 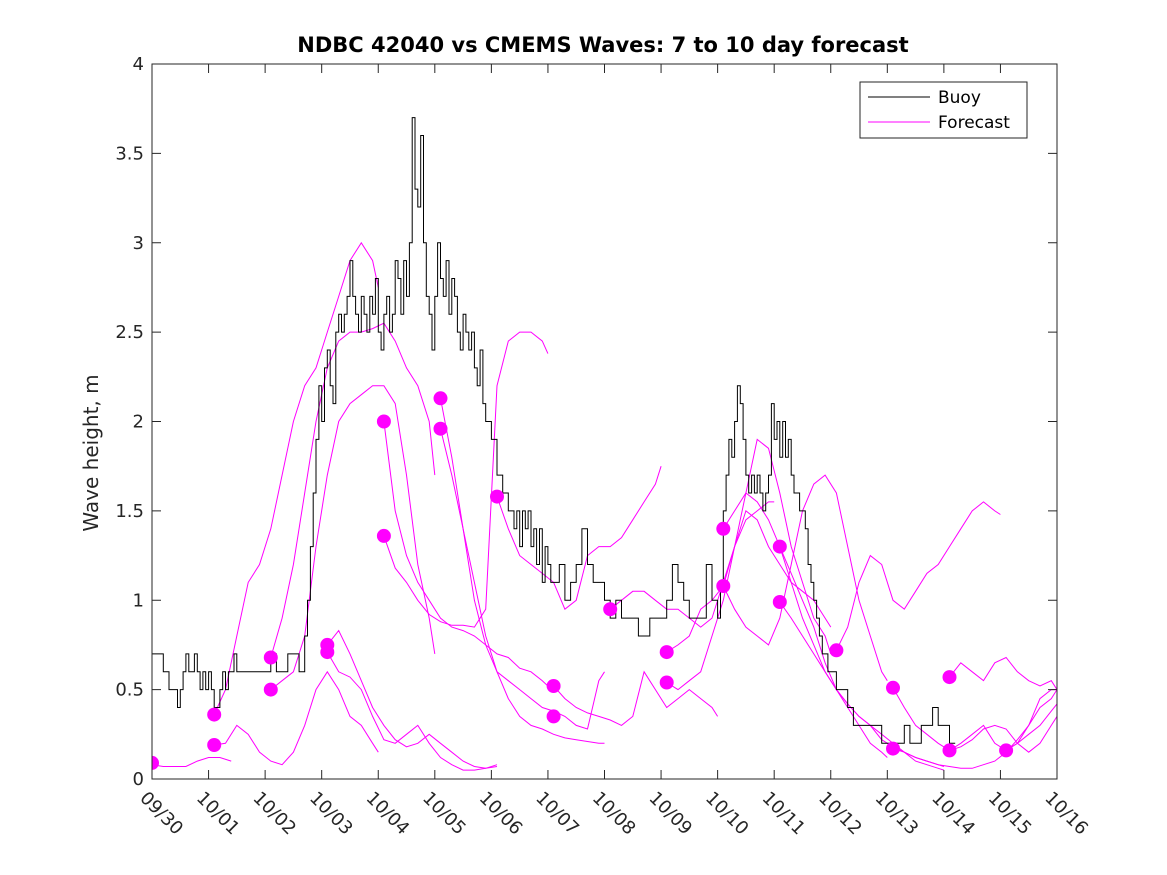 What do you see at coordinates (138, 779) in the screenshot?
I see `y-tick-label: 0` at bounding box center [138, 779].